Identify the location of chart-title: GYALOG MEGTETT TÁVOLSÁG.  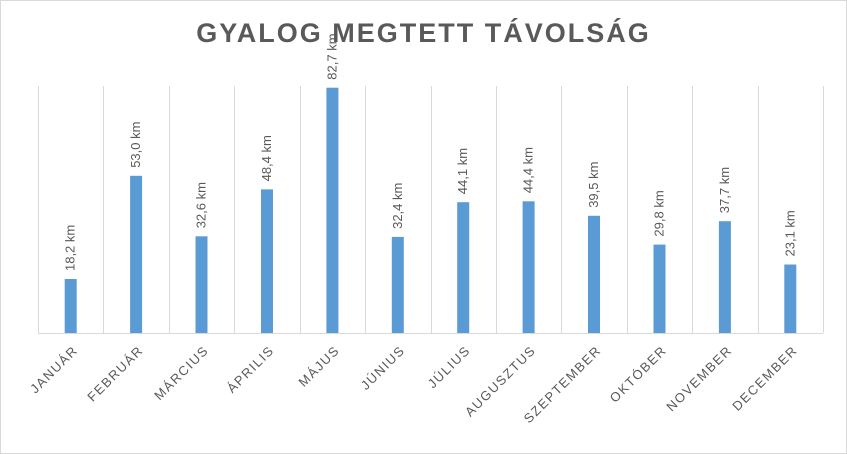
(423, 33).